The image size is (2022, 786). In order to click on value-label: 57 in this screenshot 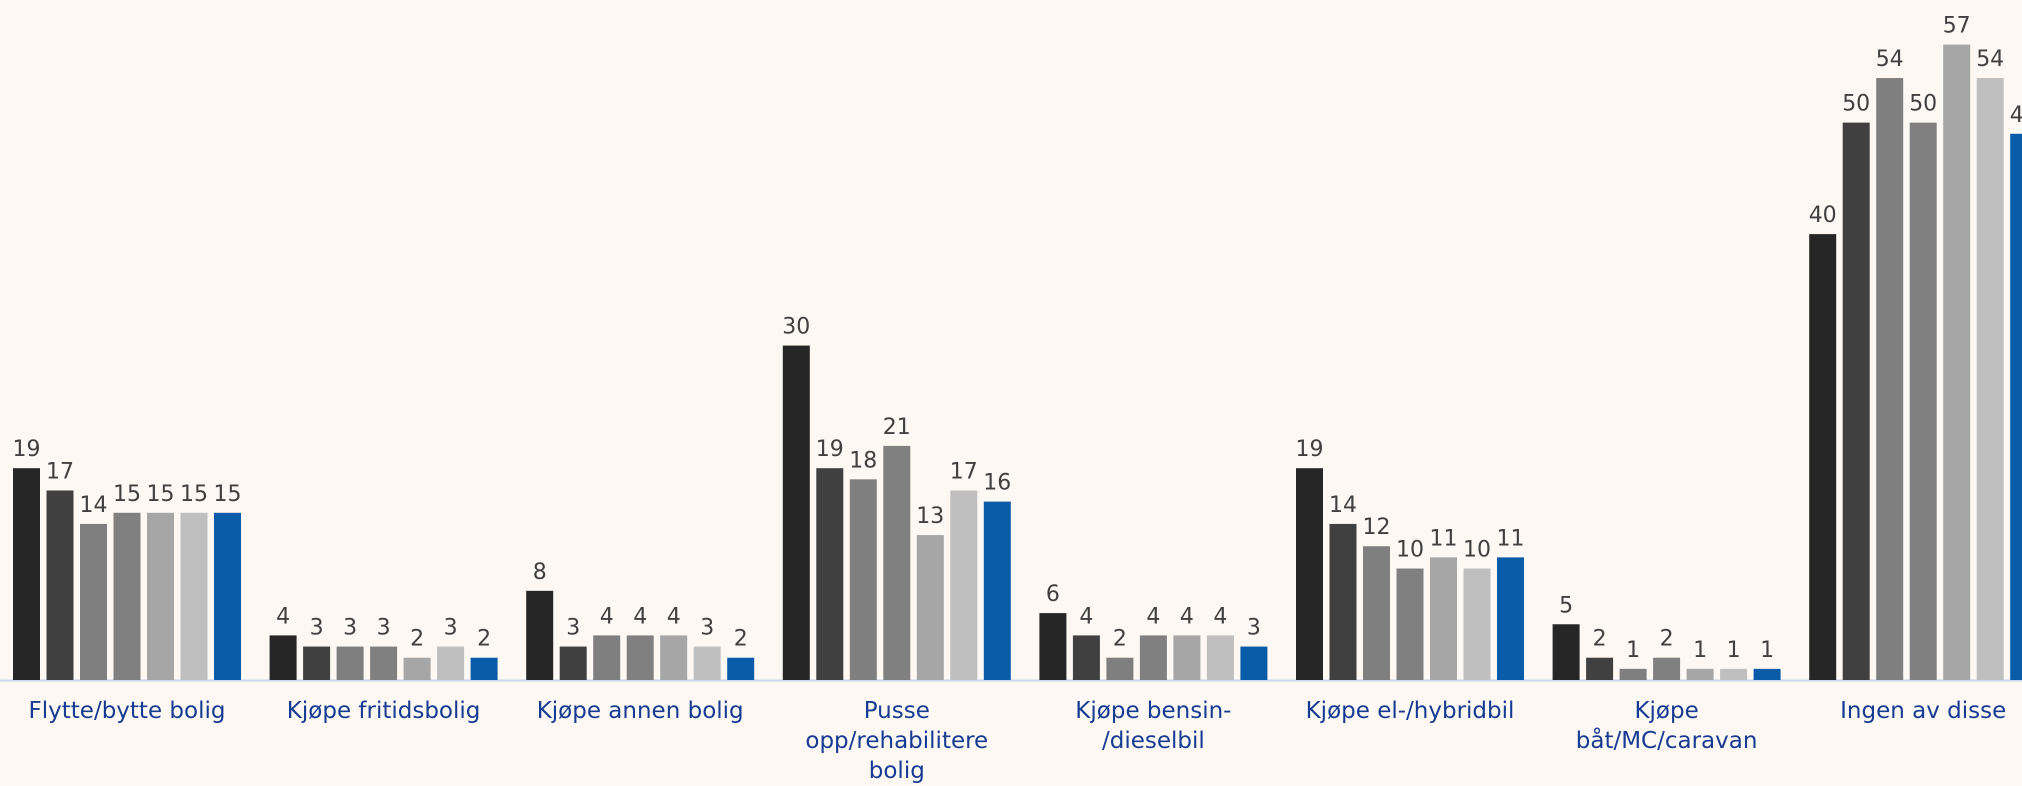, I will do `click(1957, 26)`.